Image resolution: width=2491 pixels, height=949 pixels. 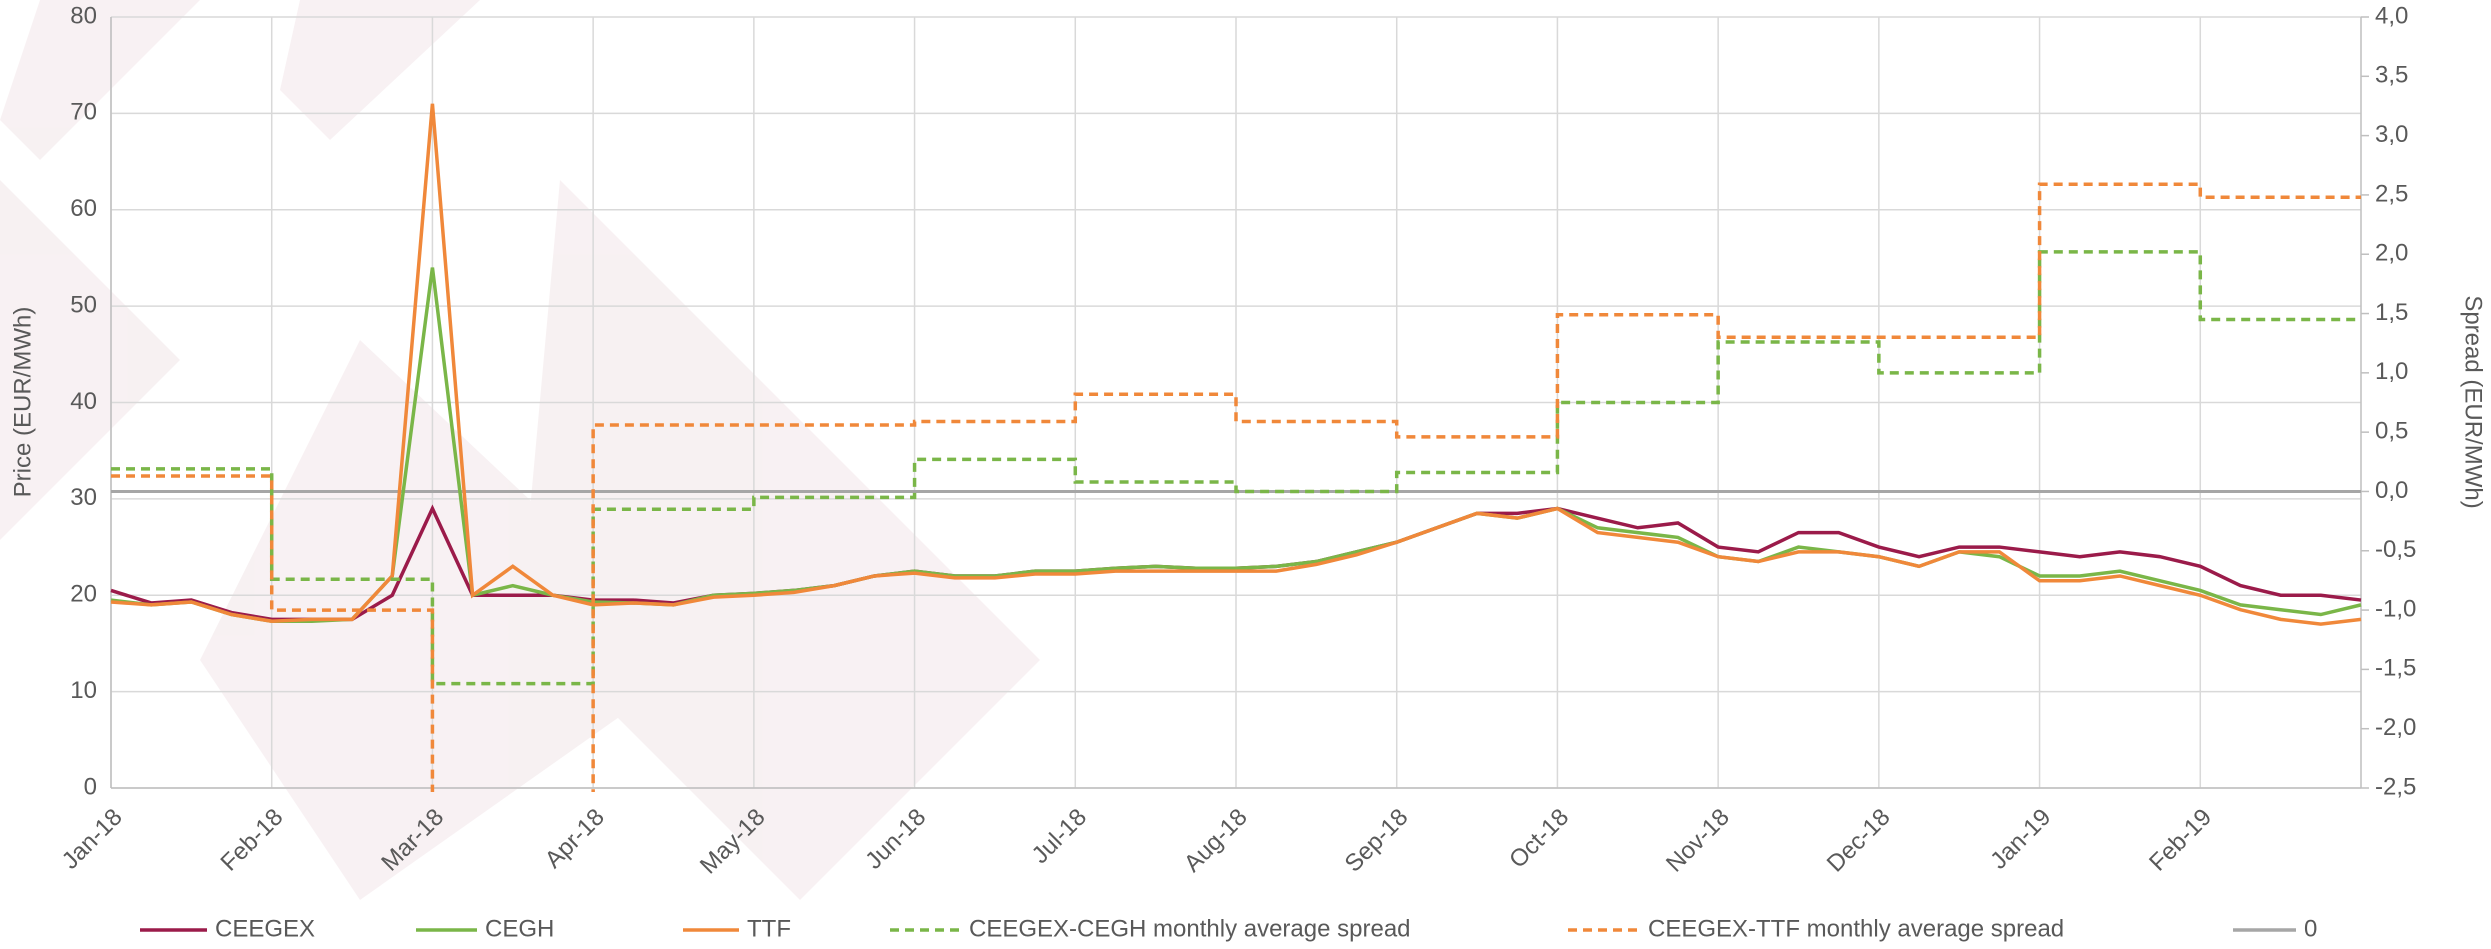 I want to click on y2-tick-label: 3,0, so click(x=2391, y=134).